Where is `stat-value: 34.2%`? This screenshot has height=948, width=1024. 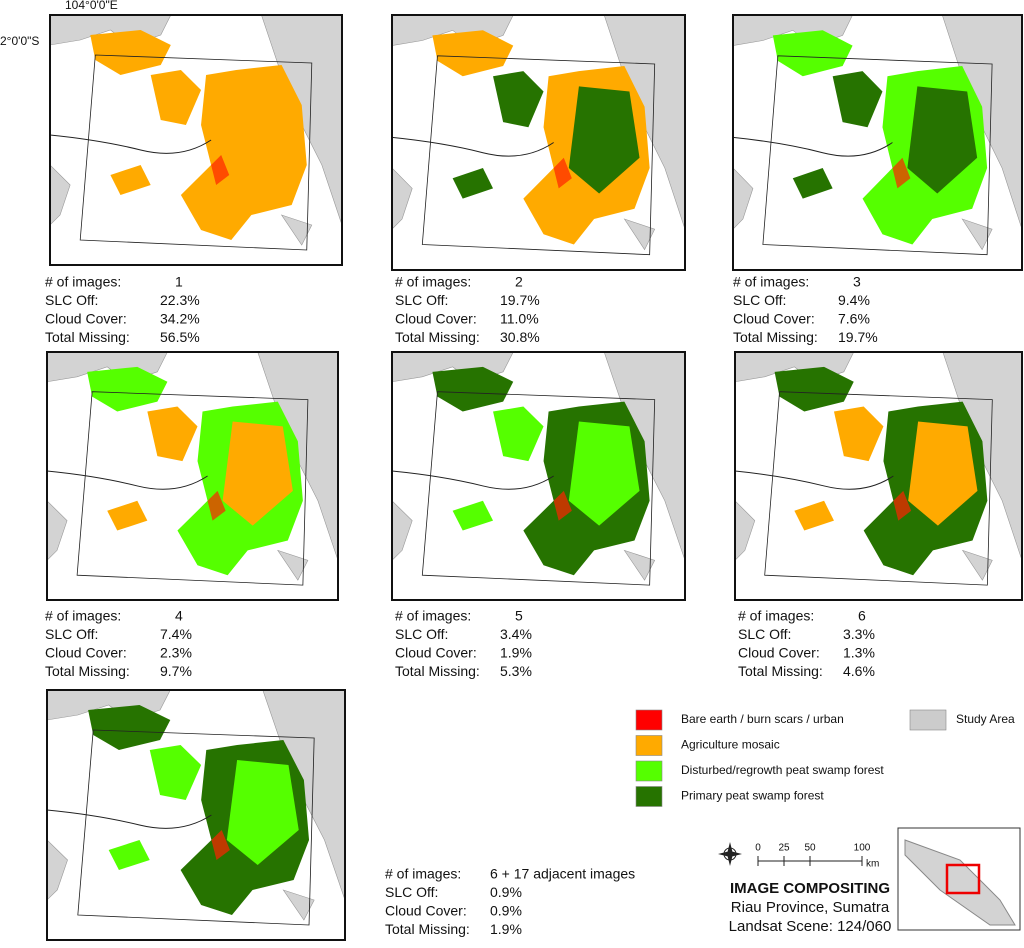 stat-value: 34.2% is located at coordinates (180, 319).